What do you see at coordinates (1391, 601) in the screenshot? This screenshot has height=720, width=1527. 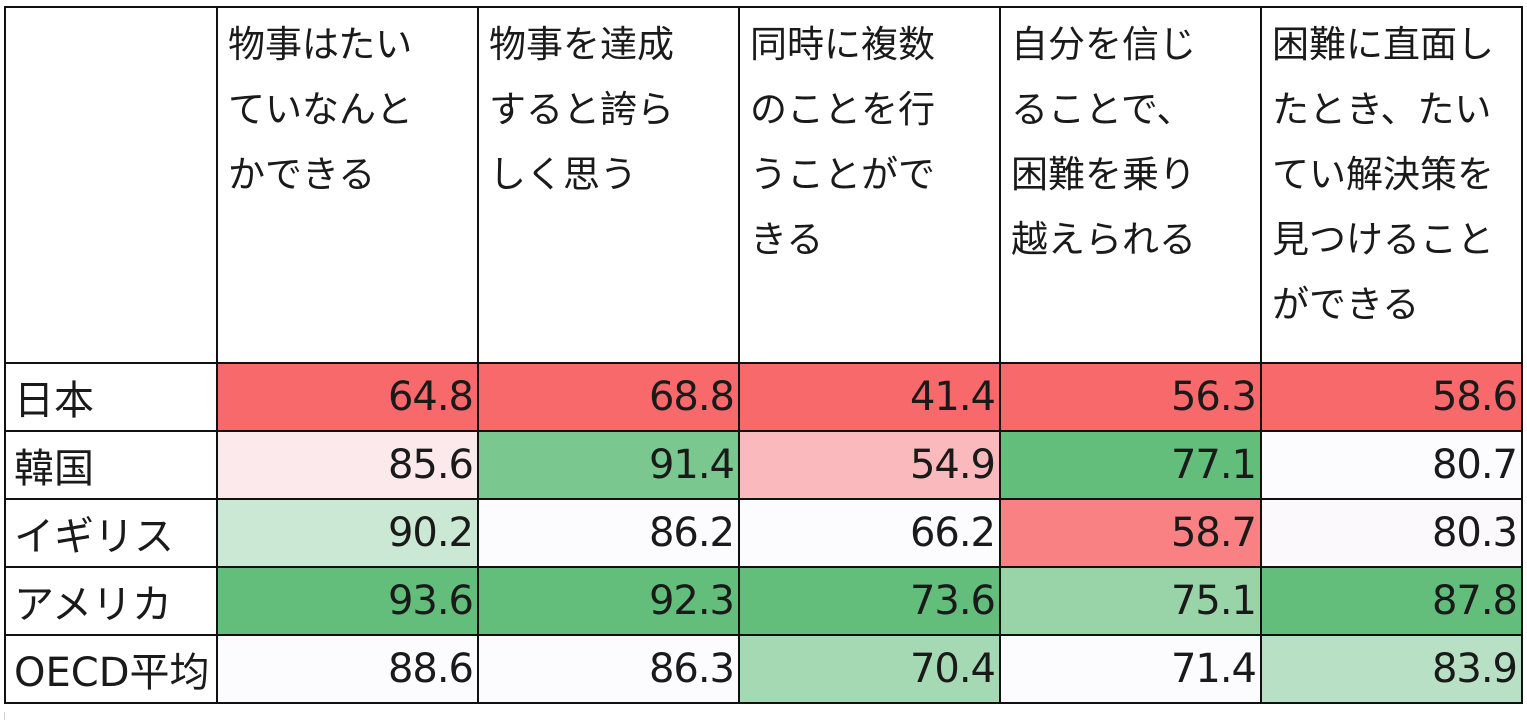 I see `heatmap-cell: 87.8` at bounding box center [1391, 601].